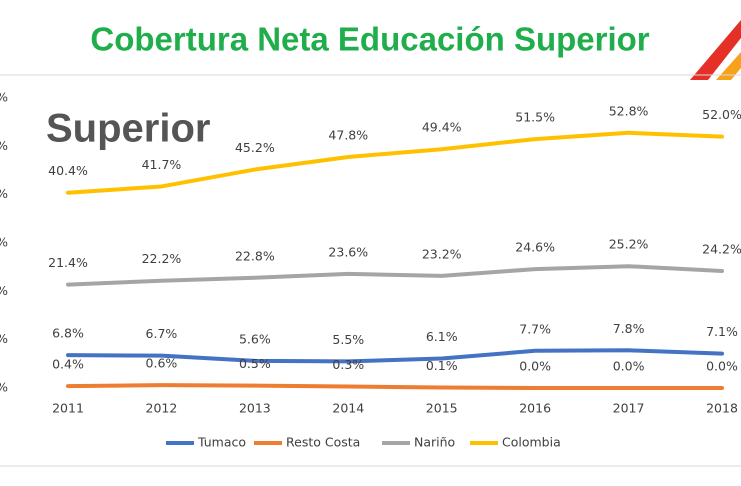  Describe the element at coordinates (68, 333) in the screenshot. I see `data-label: 6.8%` at that location.